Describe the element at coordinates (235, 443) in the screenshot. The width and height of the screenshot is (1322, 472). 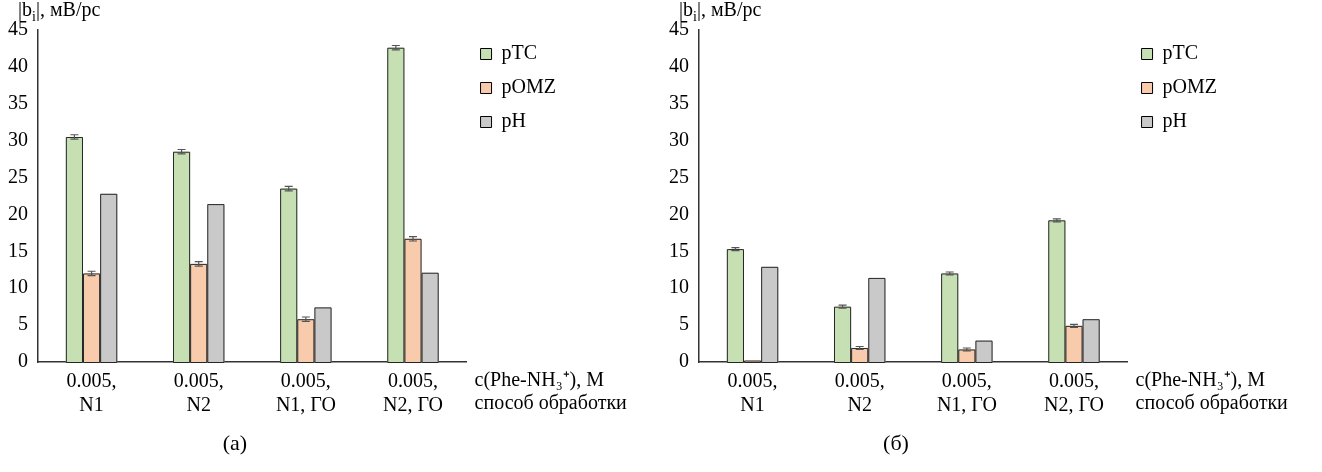
I see `text: (а)` at that location.